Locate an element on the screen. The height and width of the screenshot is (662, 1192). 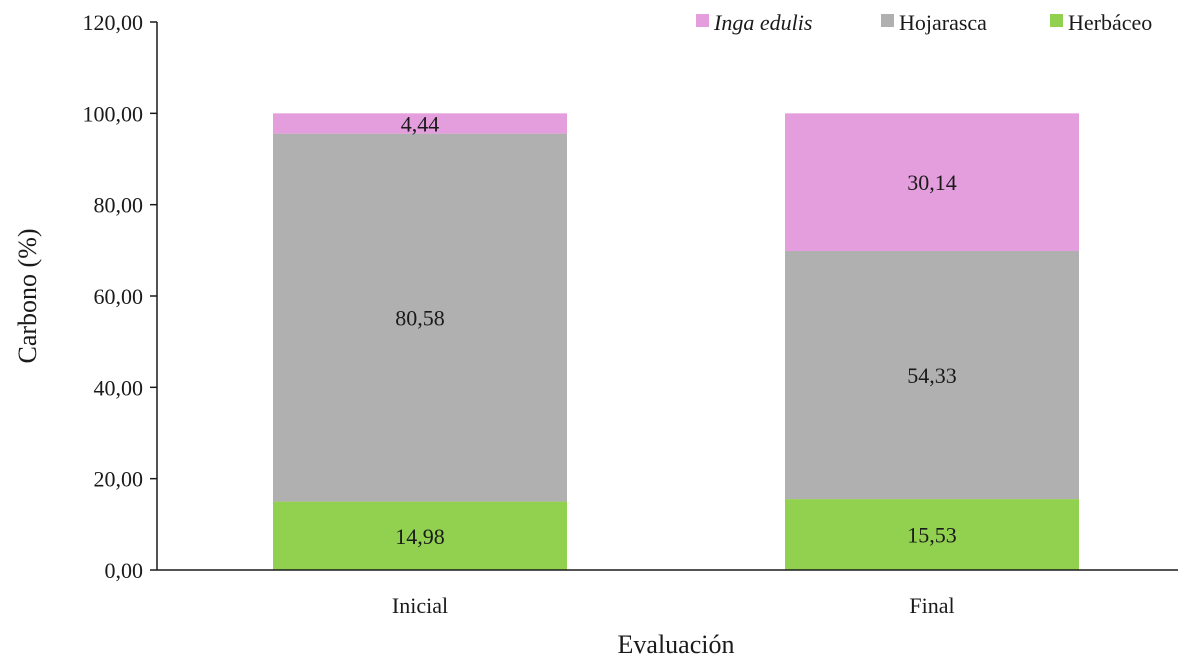
legend-swatch-herbaceo is located at coordinates (1056, 20).